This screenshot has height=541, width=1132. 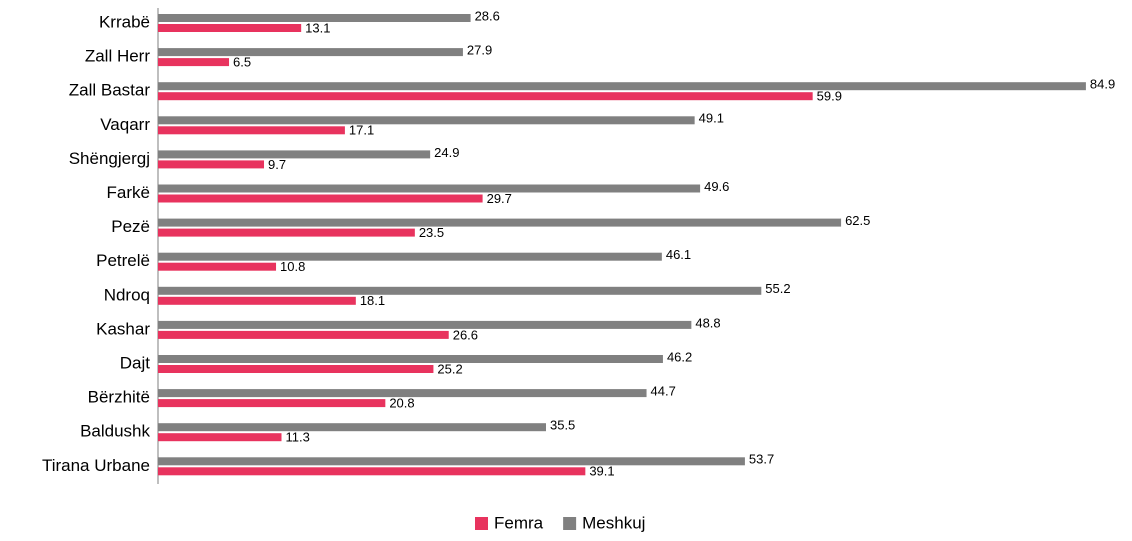 I want to click on data-label: 6.5, so click(x=242, y=62).